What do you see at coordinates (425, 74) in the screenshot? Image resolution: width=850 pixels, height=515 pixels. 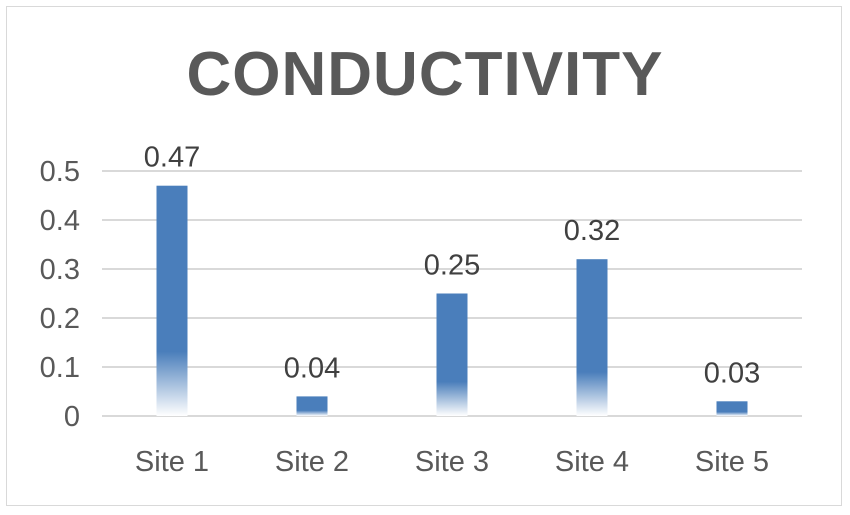 I see `chart-title: CONDUCTIVITY` at bounding box center [425, 74].